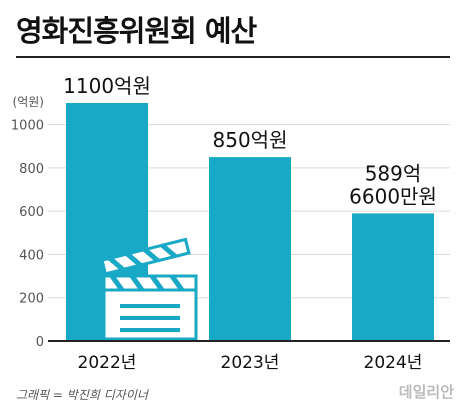 The image size is (470, 413). What do you see at coordinates (40, 342) in the screenshot?
I see `y-tick-label: 0` at bounding box center [40, 342].